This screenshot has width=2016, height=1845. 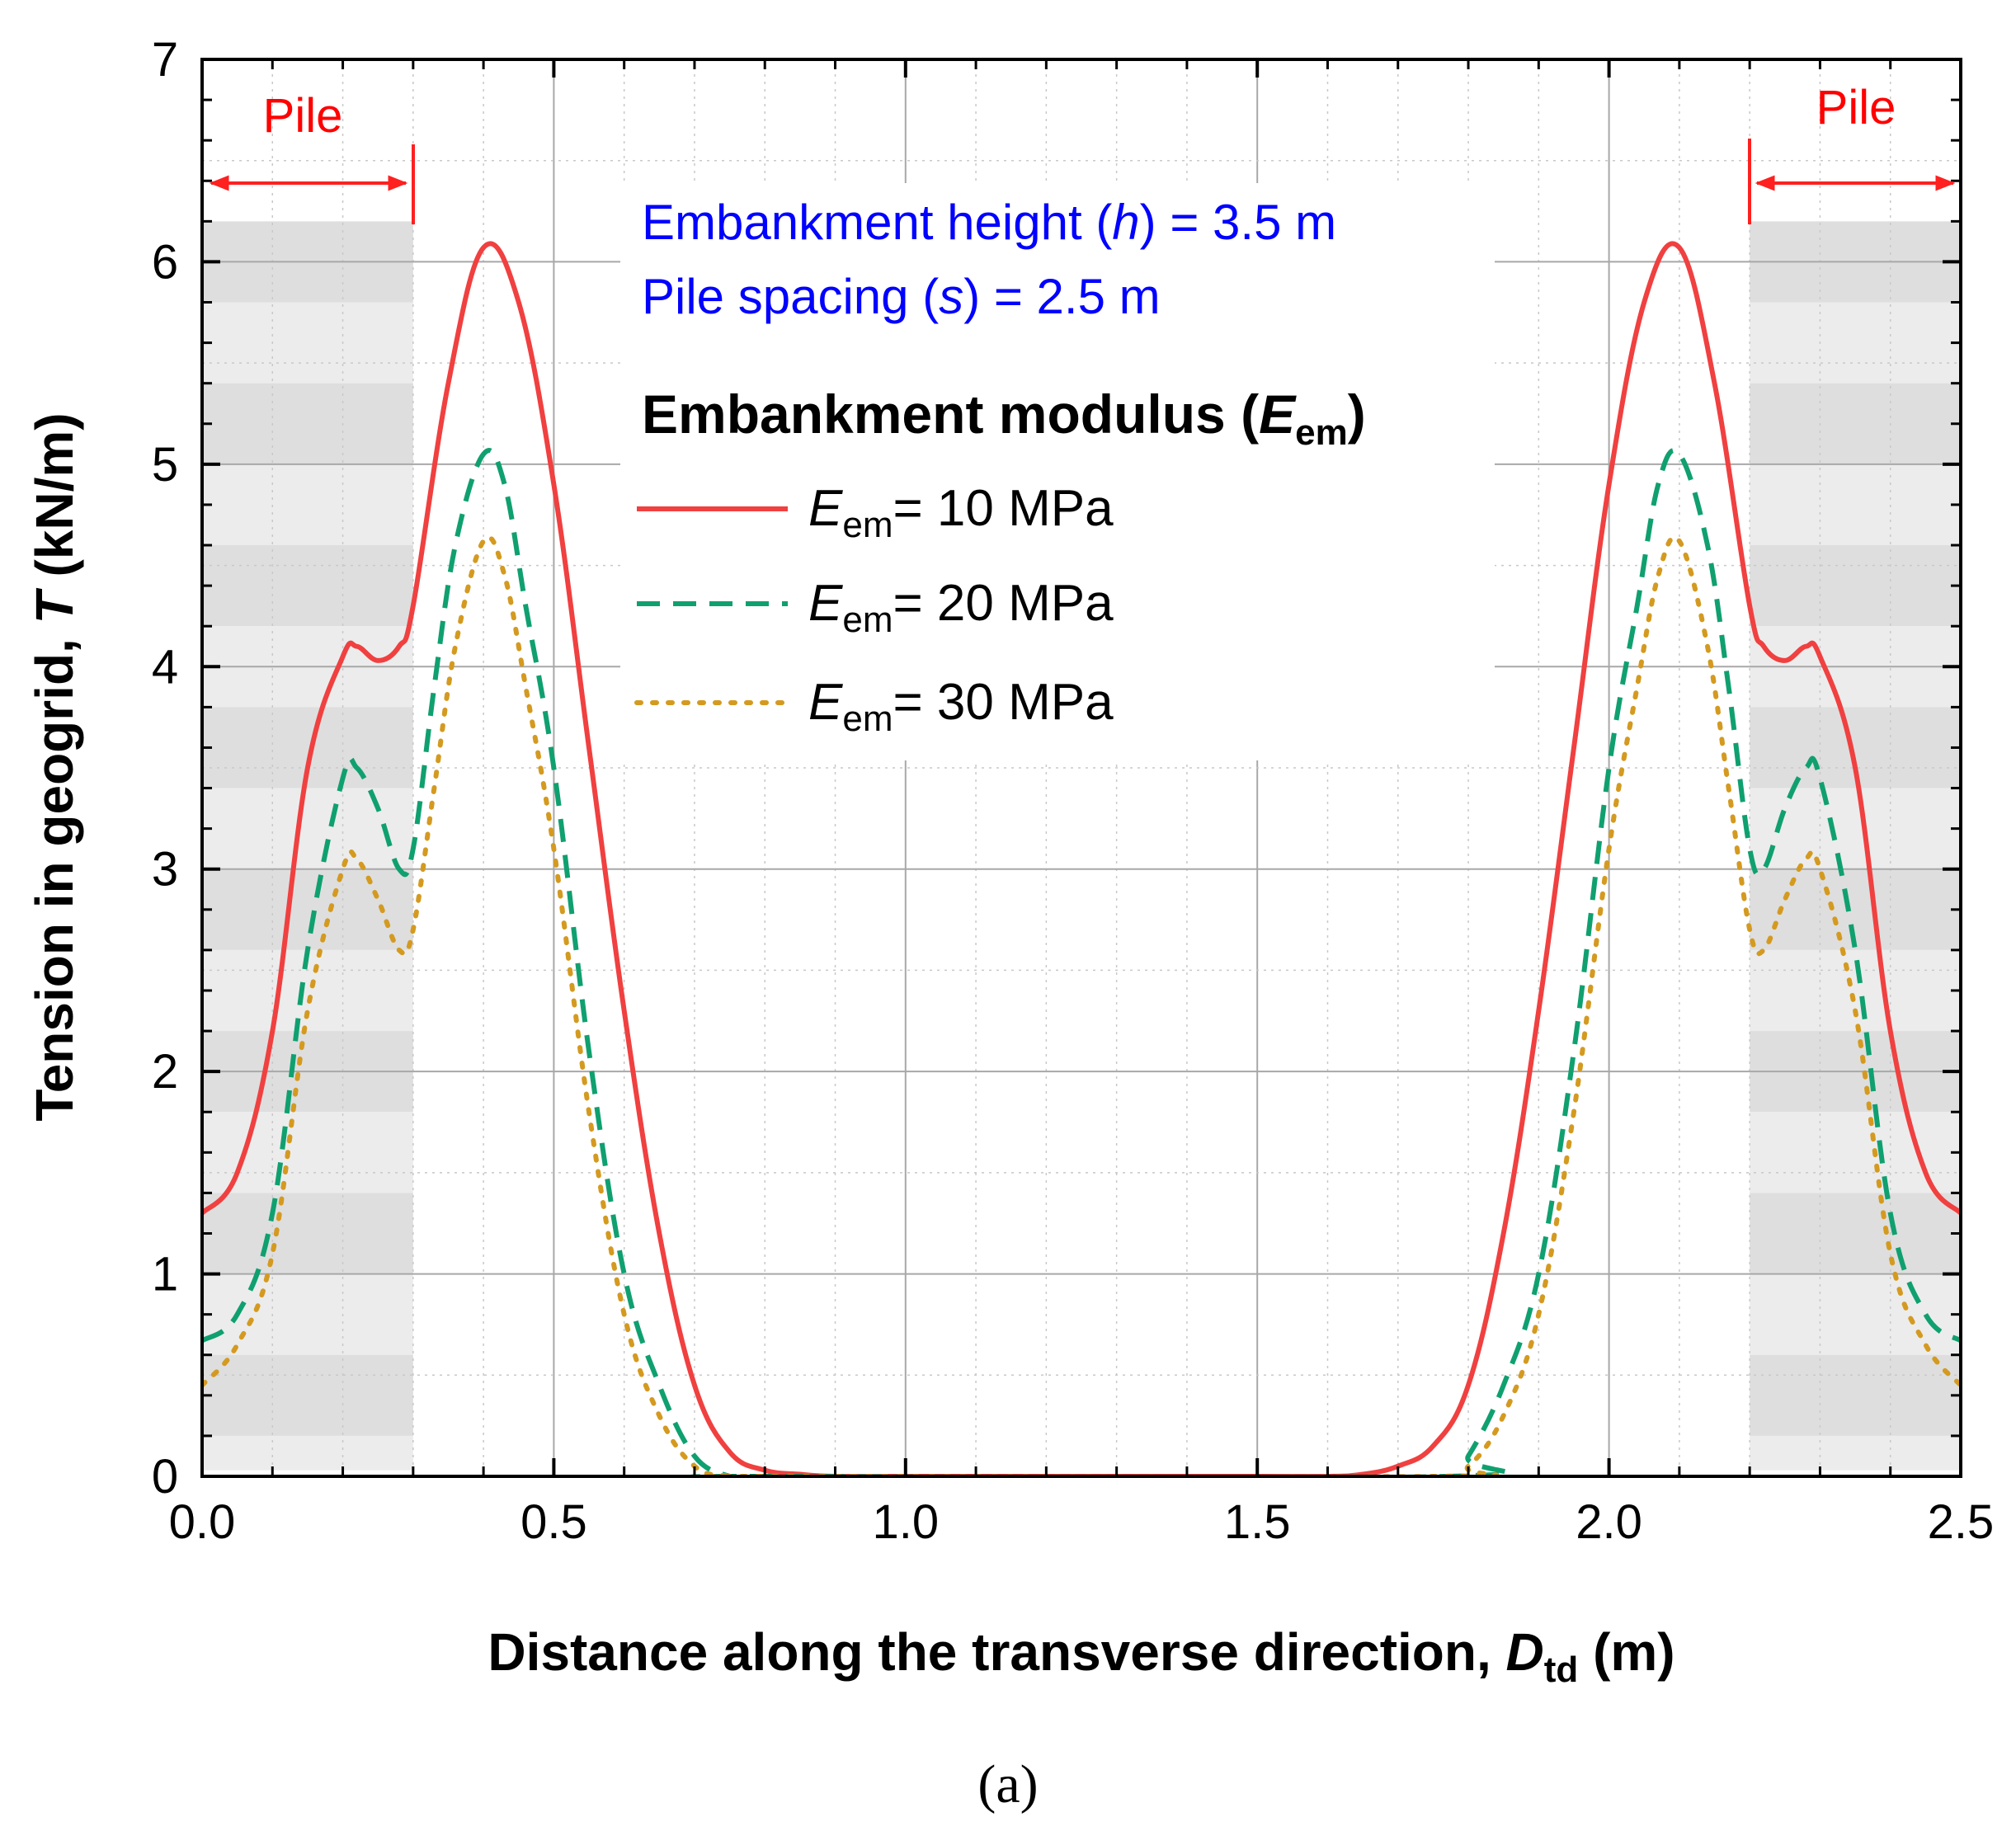 I want to click on y-tick-label: 0, so click(x=165, y=1477).